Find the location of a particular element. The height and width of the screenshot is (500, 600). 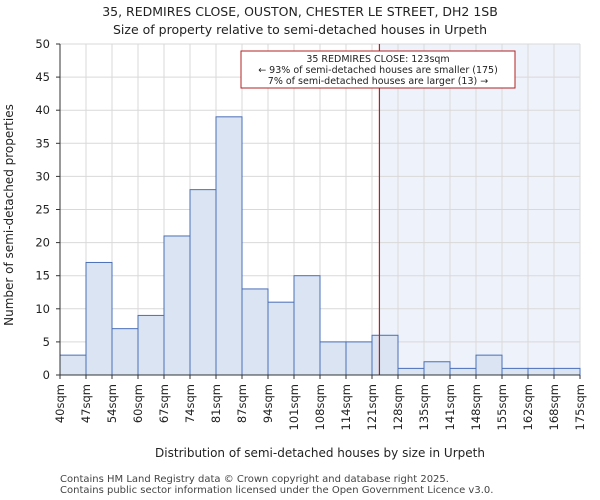

x-tick-label: 155sqm is located at coordinates (502, 407).